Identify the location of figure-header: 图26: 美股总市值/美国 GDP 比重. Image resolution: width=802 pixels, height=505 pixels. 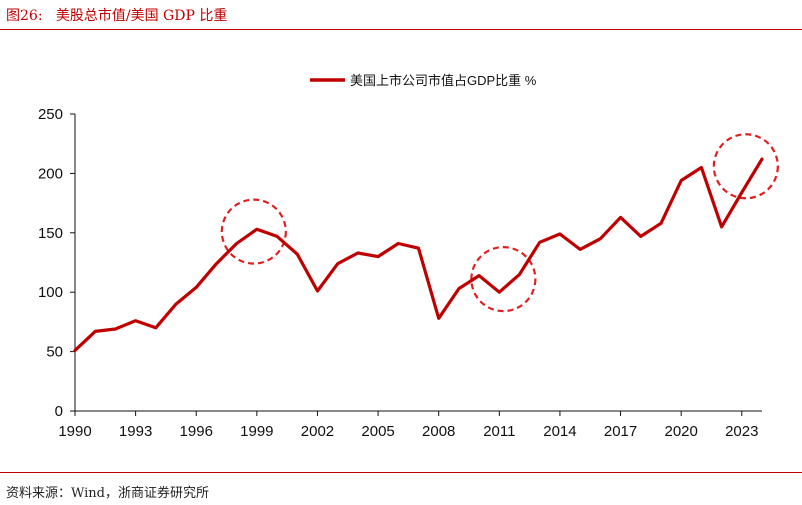
(401, 15).